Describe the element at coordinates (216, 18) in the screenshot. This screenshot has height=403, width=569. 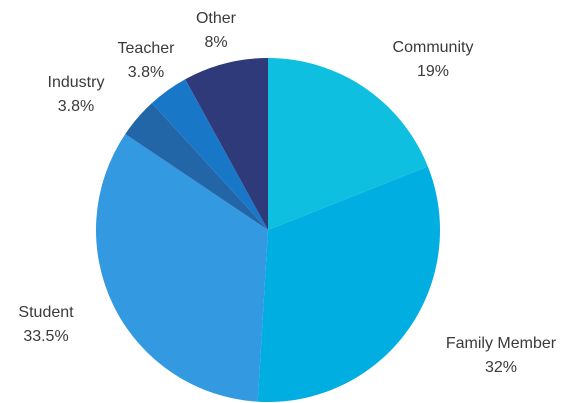
I see `slice-label-other: Other` at that location.